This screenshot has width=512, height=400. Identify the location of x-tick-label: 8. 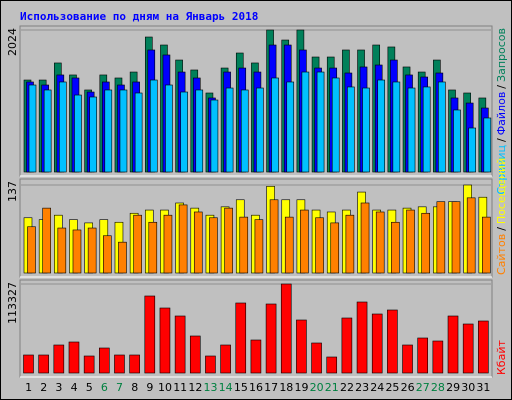
(134, 387).